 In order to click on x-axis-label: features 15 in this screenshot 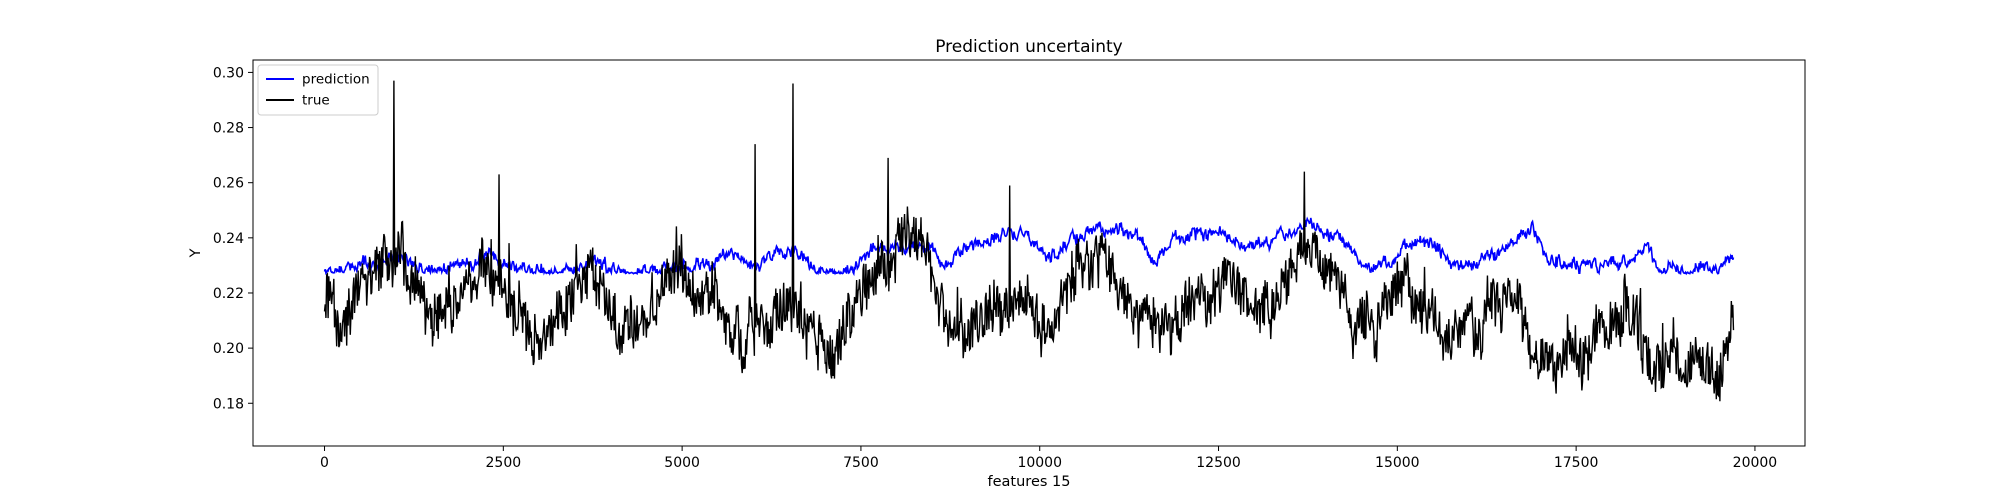, I will do `click(1029, 482)`.